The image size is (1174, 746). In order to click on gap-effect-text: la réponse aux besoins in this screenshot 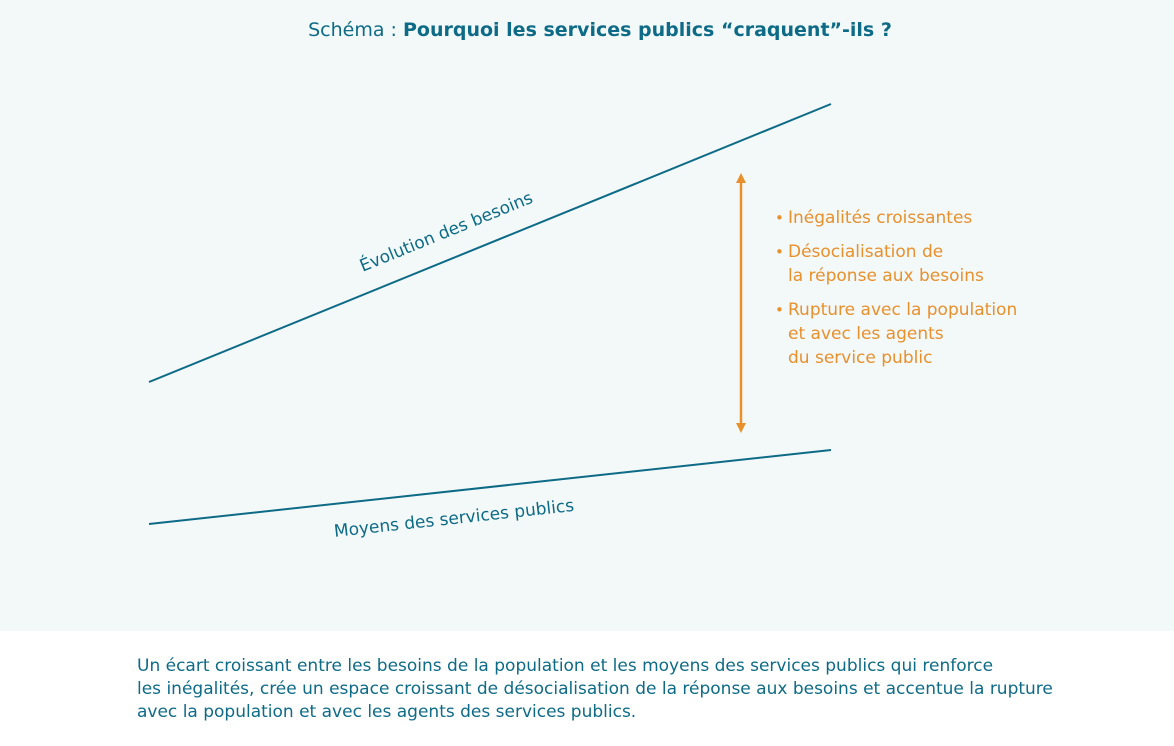, I will do `click(886, 276)`.